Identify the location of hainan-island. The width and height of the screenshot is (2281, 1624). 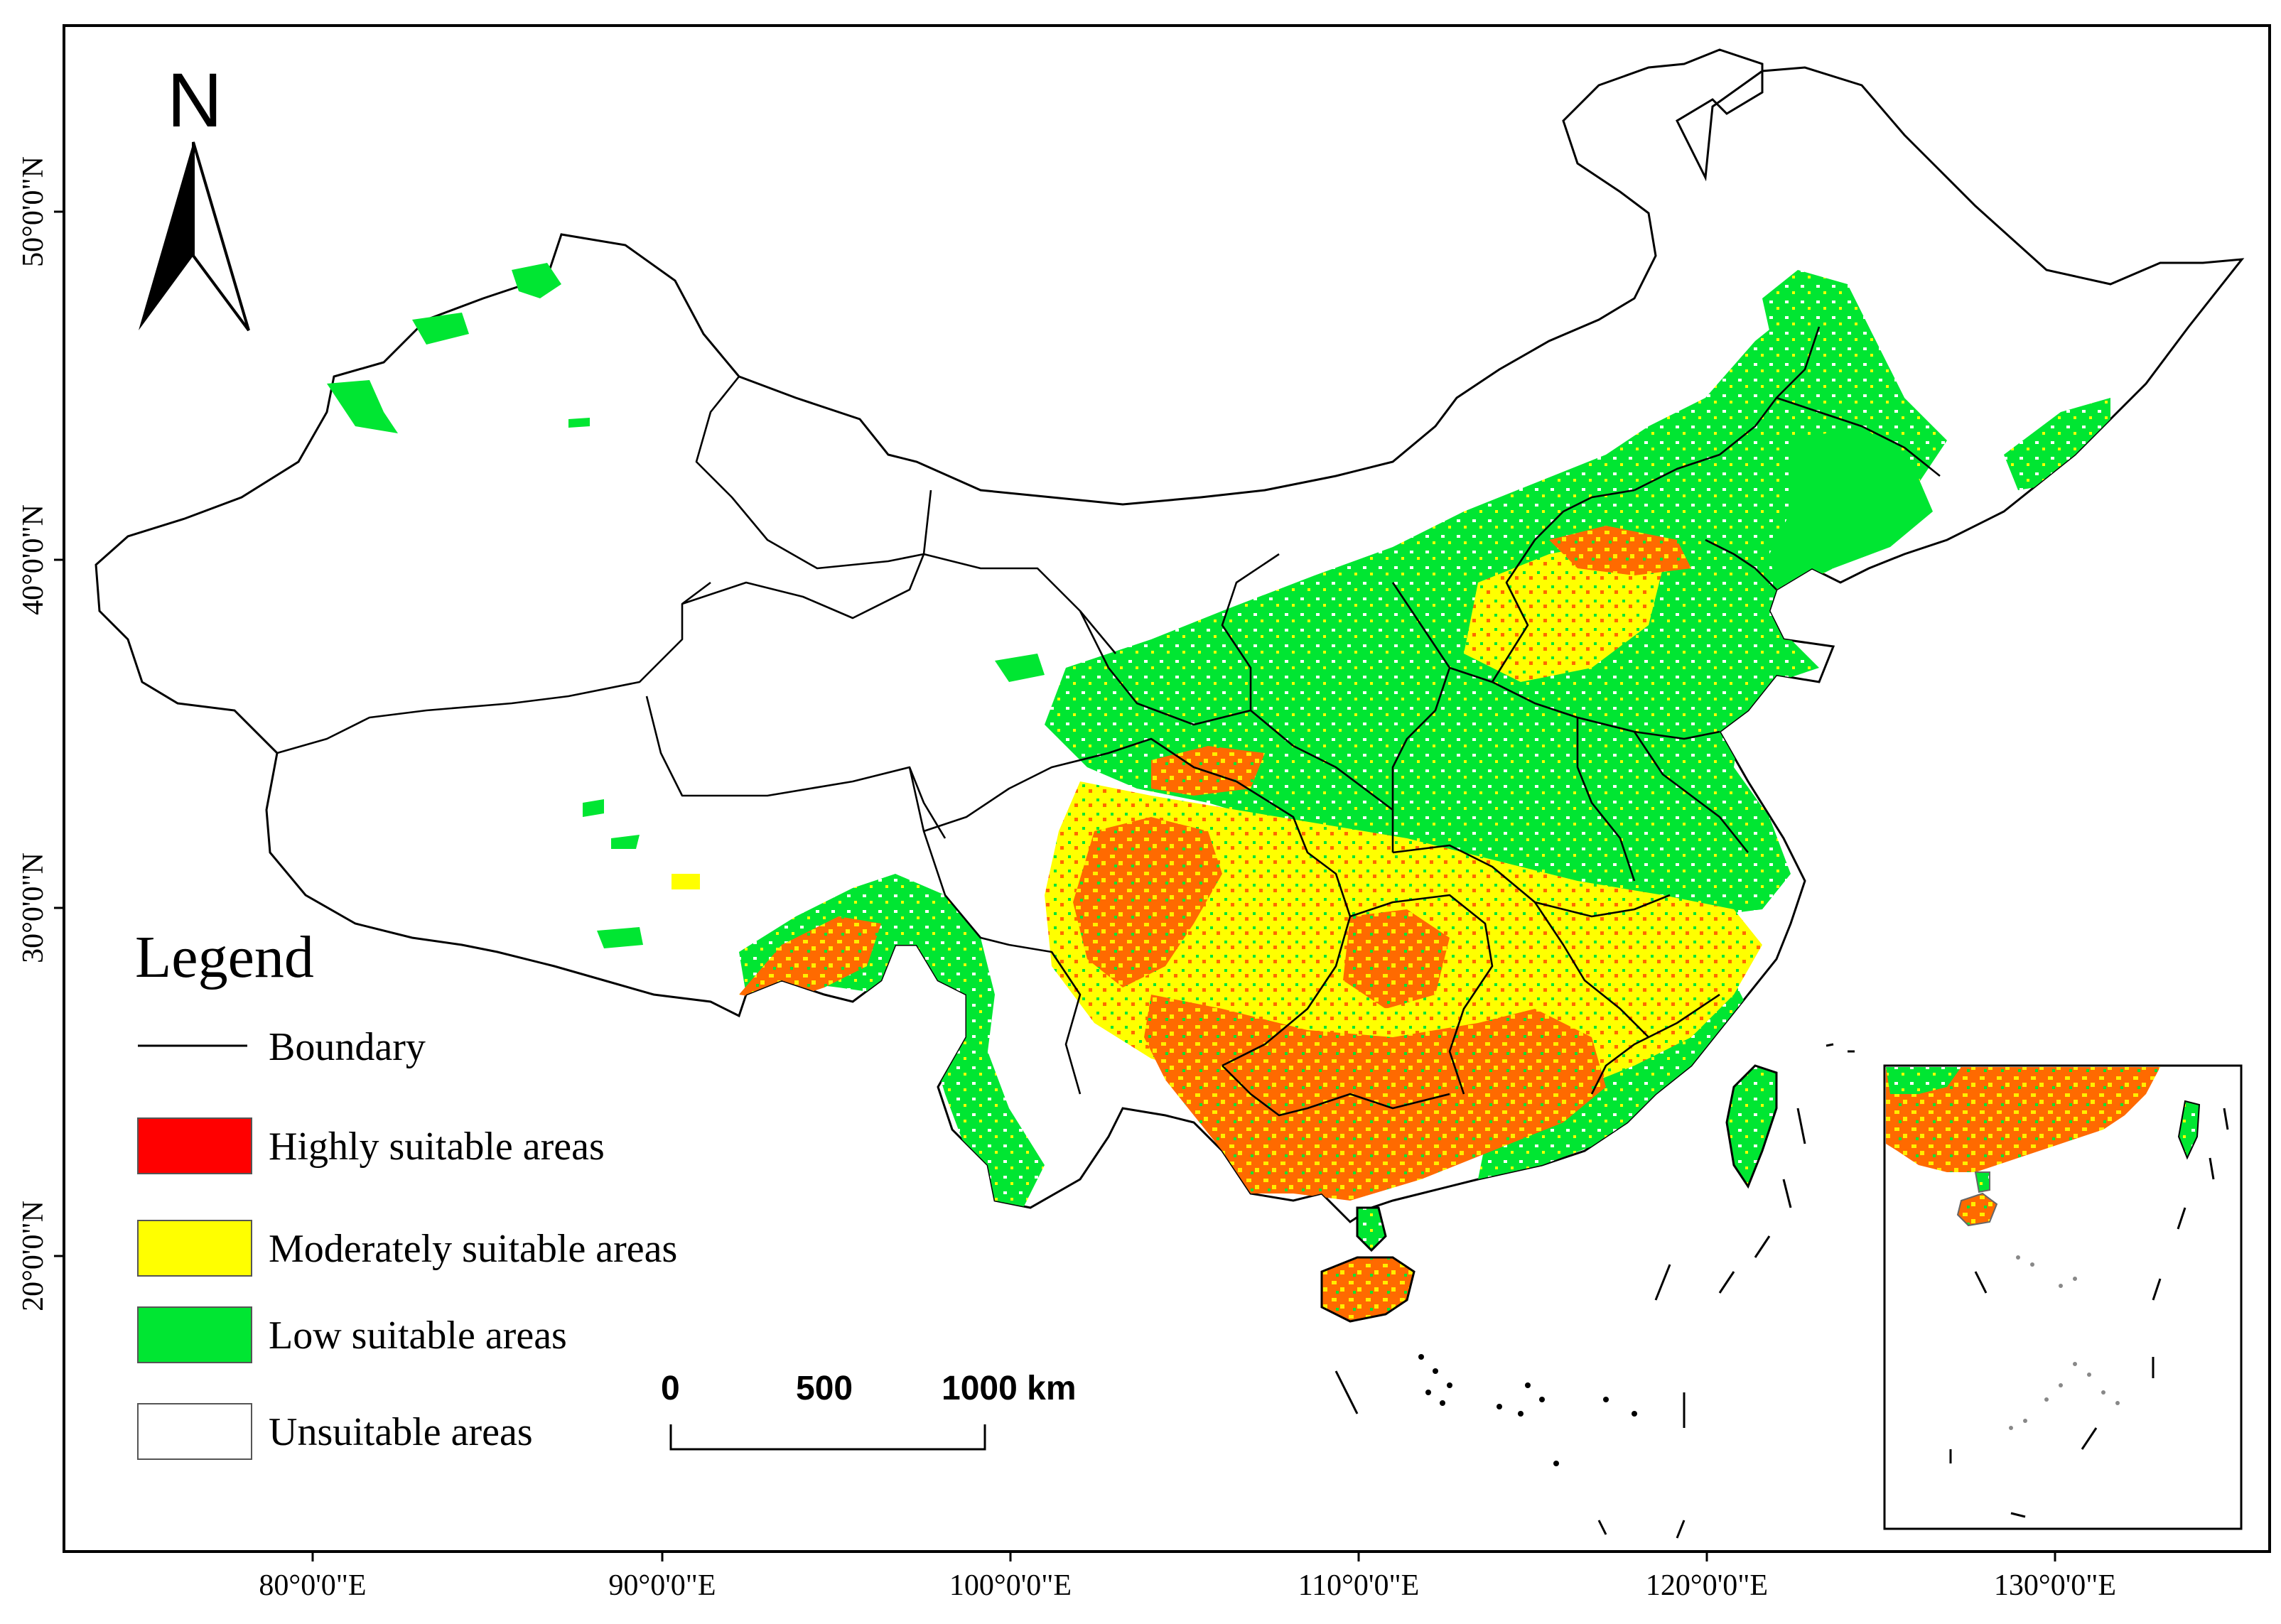
(1367, 1289).